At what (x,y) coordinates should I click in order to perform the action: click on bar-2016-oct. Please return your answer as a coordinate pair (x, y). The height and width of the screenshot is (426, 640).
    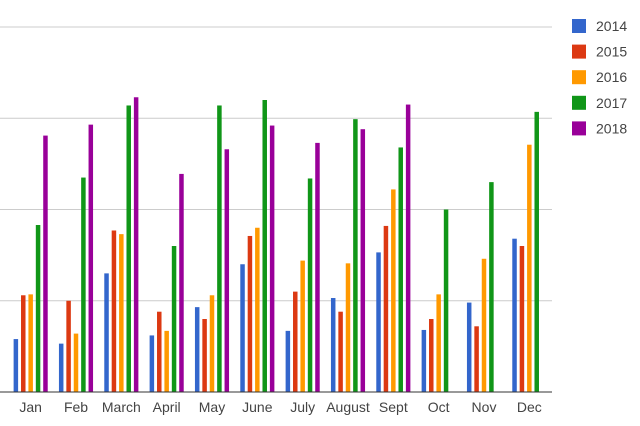
    Looking at the image, I should click on (438, 343).